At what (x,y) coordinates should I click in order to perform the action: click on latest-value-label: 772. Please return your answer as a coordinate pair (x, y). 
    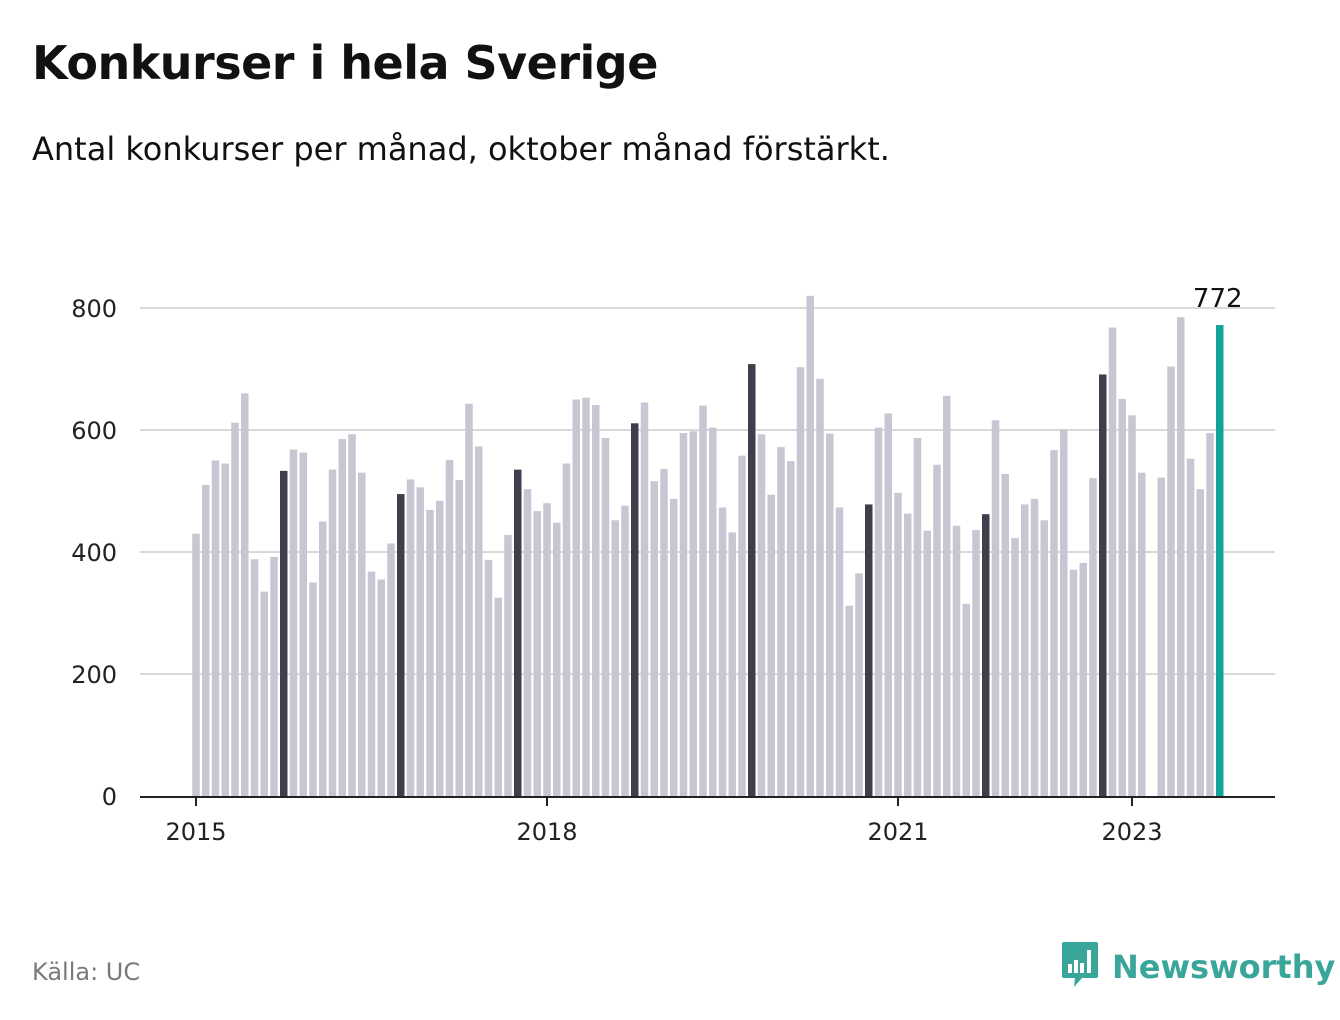
    Looking at the image, I should click on (1218, 299).